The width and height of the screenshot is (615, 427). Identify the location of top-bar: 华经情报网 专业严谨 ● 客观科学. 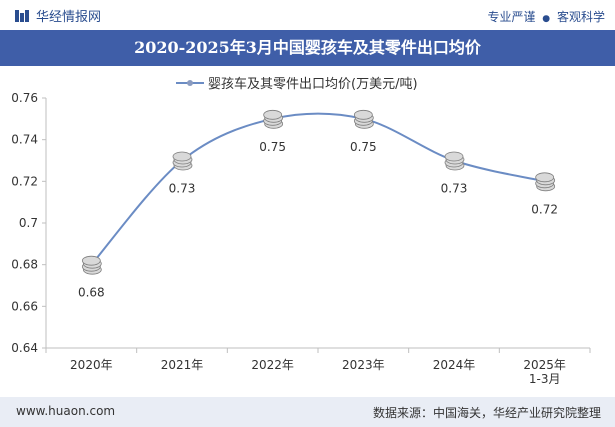
(307, 15).